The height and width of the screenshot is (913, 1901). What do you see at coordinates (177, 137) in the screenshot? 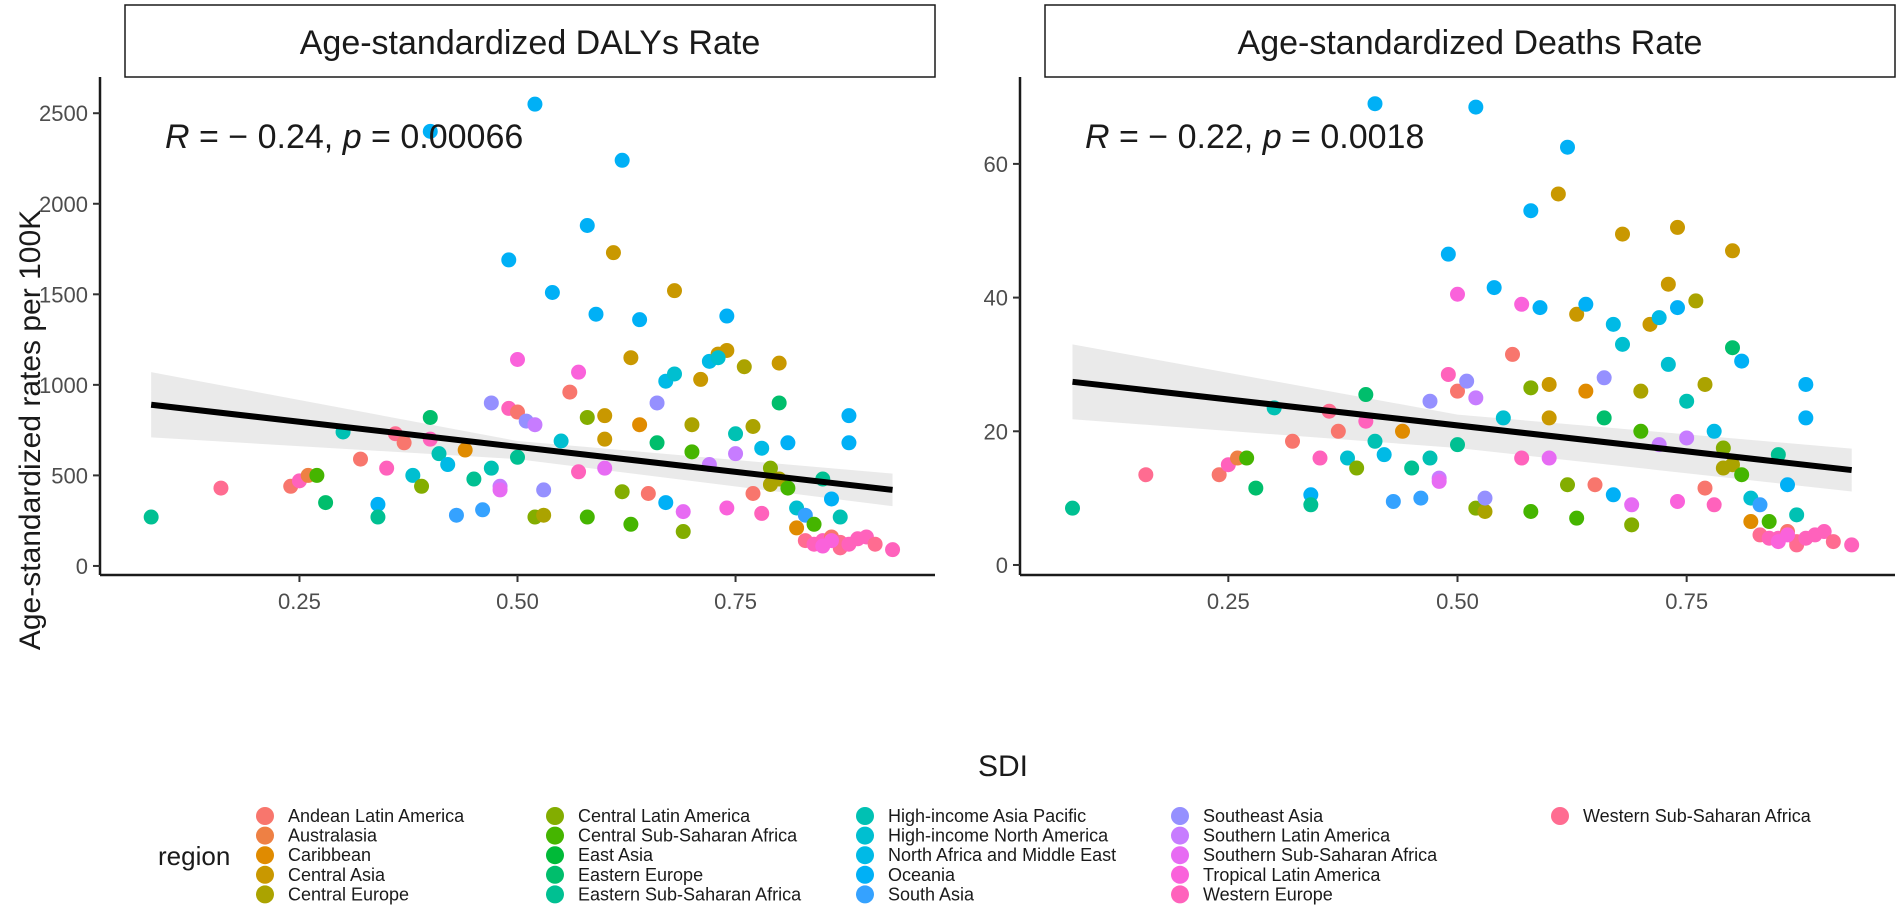
I see `dalys-stat-r: R` at bounding box center [177, 137].